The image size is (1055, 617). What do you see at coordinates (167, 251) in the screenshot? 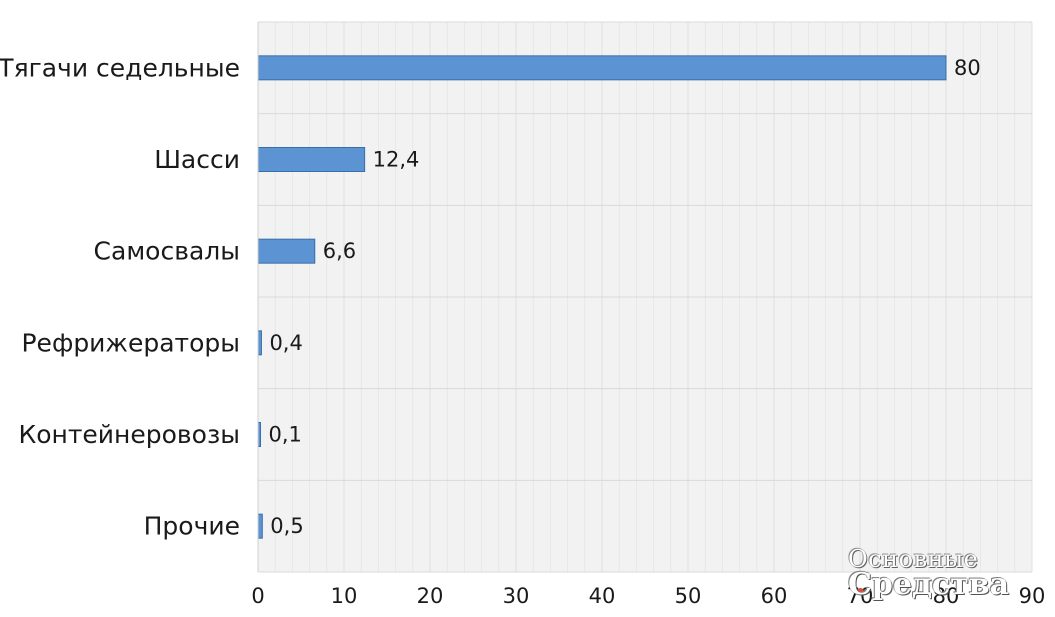
I see `category-label: Самосвалы` at bounding box center [167, 251].